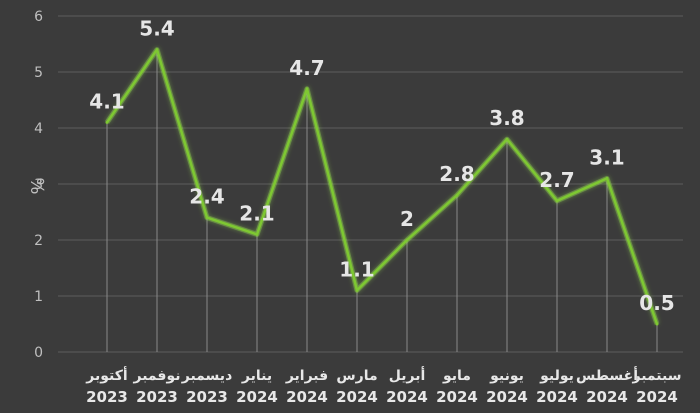  What do you see at coordinates (38, 17) in the screenshot?
I see `y-tick-label: 6` at bounding box center [38, 17].